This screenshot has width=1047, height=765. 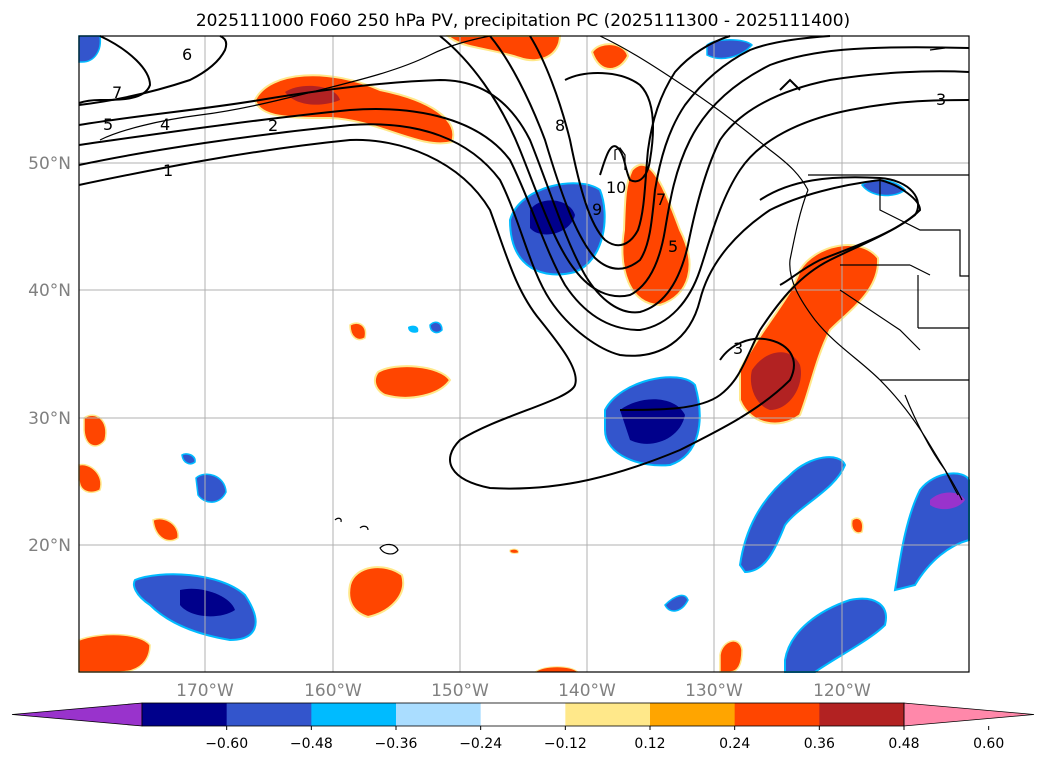 What do you see at coordinates (673, 246) in the screenshot?
I see `contour-label-5b: 5` at bounding box center [673, 246].